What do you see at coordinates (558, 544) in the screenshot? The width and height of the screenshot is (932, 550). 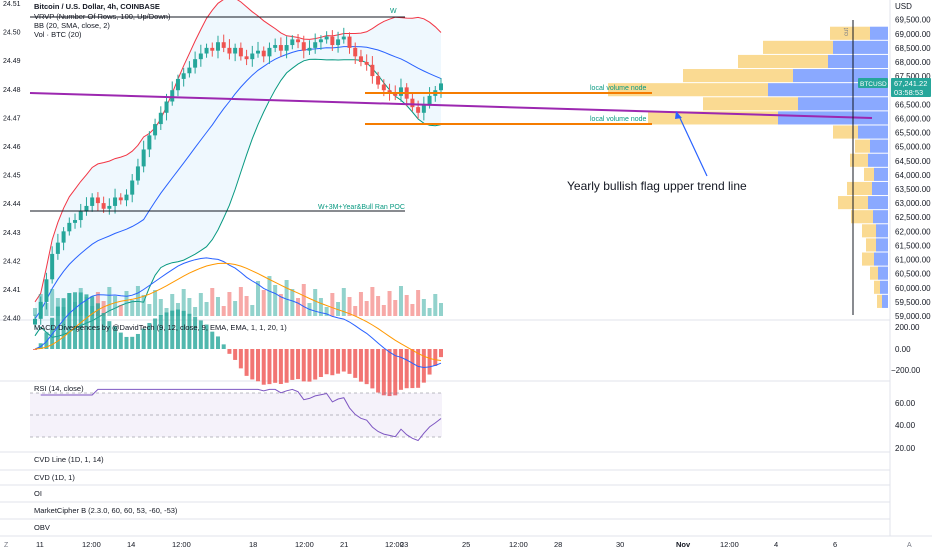 I see `time-label: 28` at bounding box center [558, 544].